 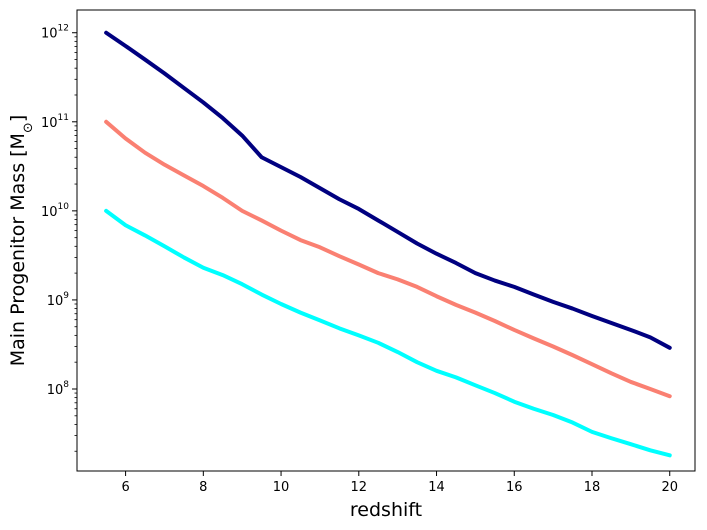 What do you see at coordinates (514, 487) in the screenshot?
I see `x-tick-label: 16` at bounding box center [514, 487].